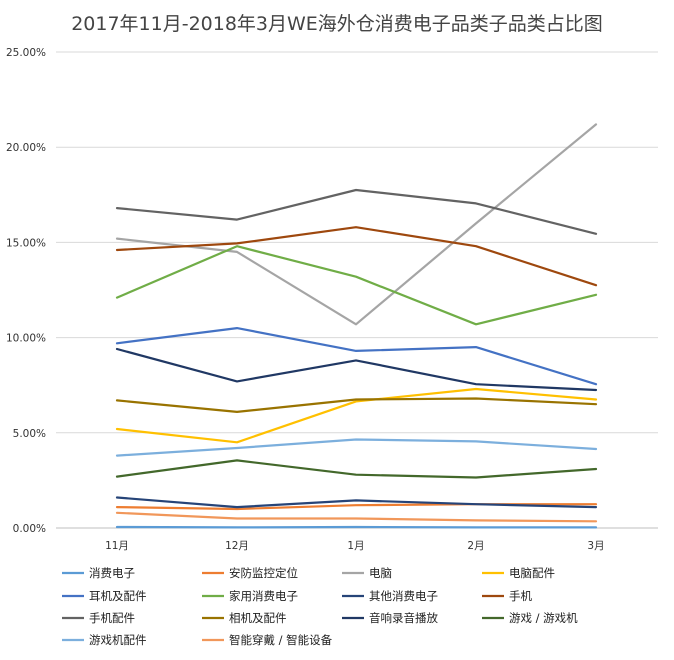 The width and height of the screenshot is (674, 660). What do you see at coordinates (337, 24) in the screenshot?
I see `chart-title: 2017年11月-2018年3月WE海外仓消费电子品类子品类占比图` at bounding box center [337, 24].